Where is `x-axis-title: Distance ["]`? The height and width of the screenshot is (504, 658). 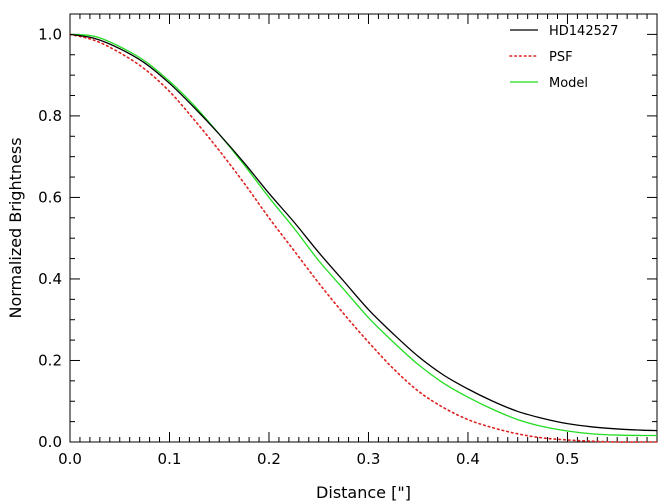
x-axis-title: Distance ["] is located at coordinates (363, 492).